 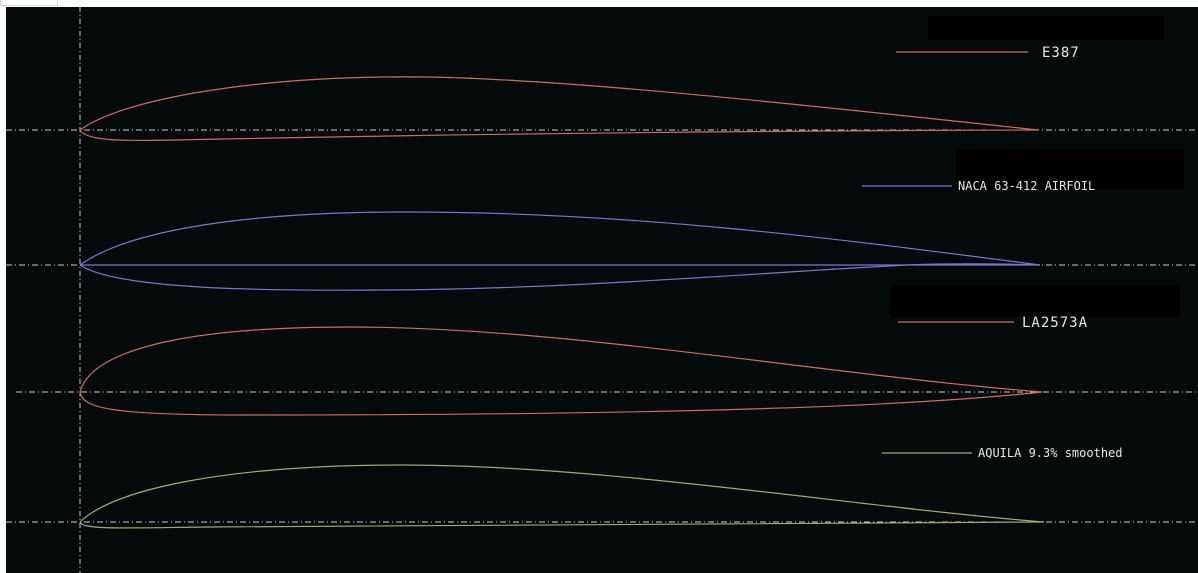 I want to click on airfoil-aquila-upper-surface, so click(x=562, y=493).